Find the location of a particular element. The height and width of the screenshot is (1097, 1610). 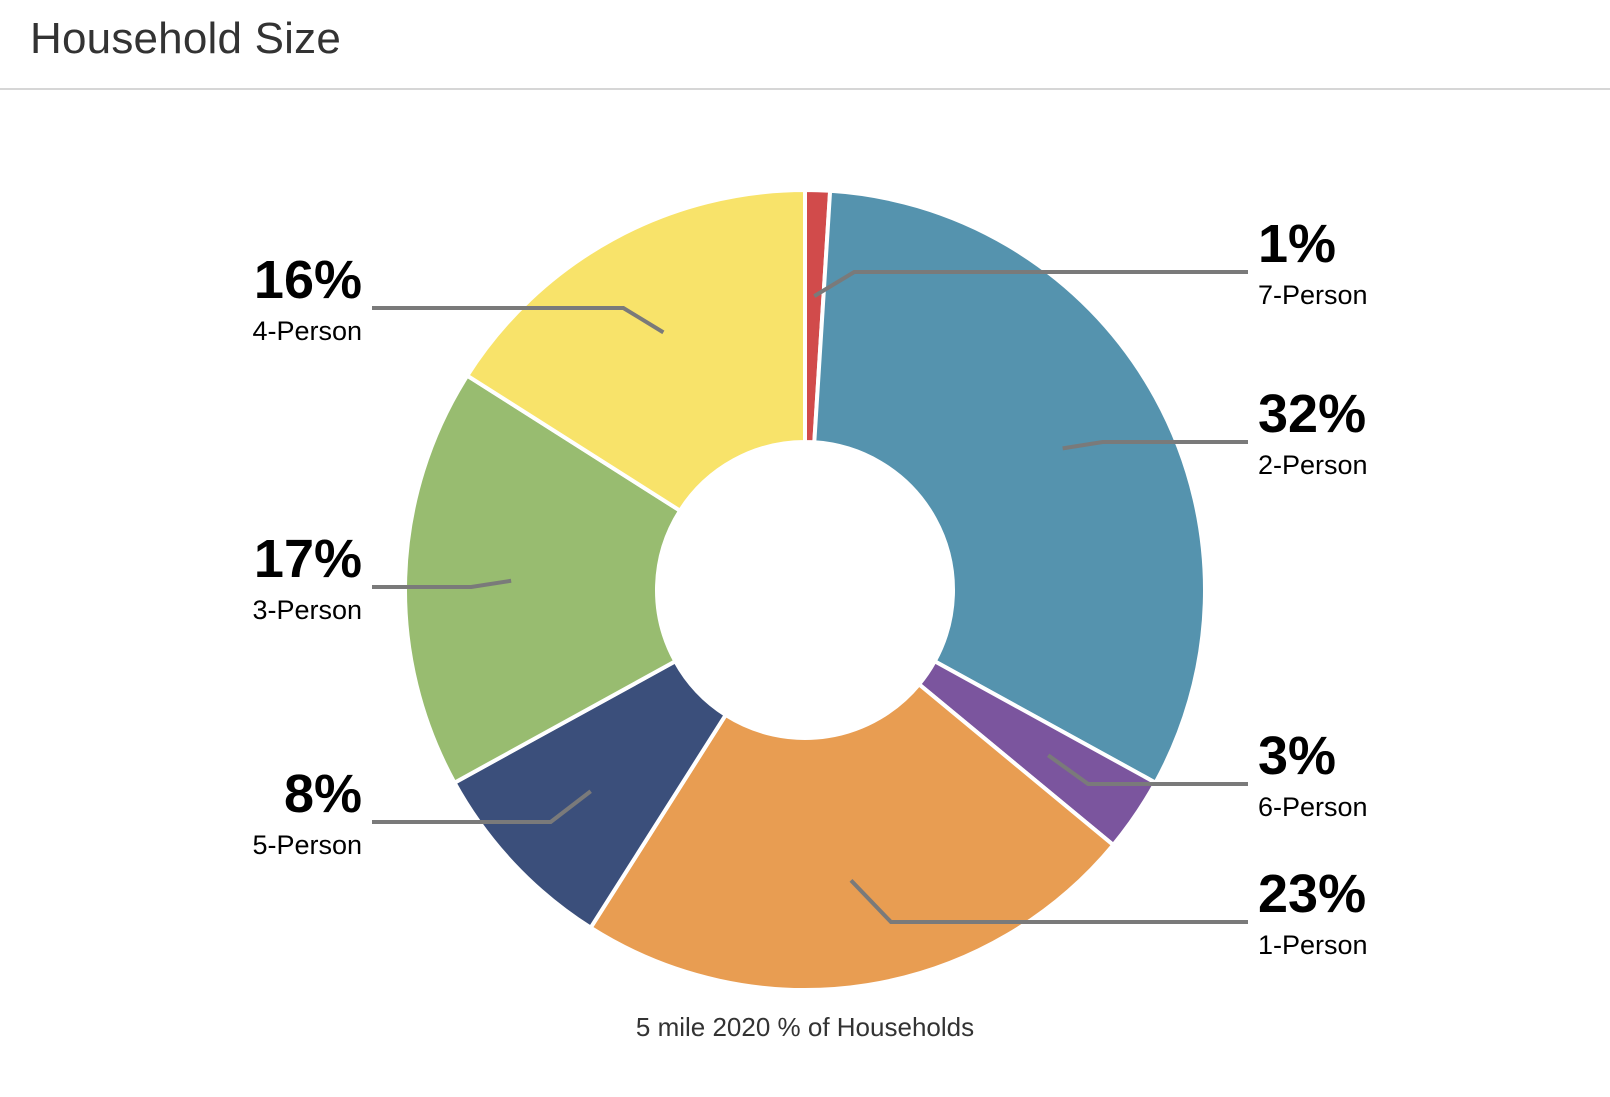

data-label-category-6-person: 6-Person is located at coordinates (1313, 807).